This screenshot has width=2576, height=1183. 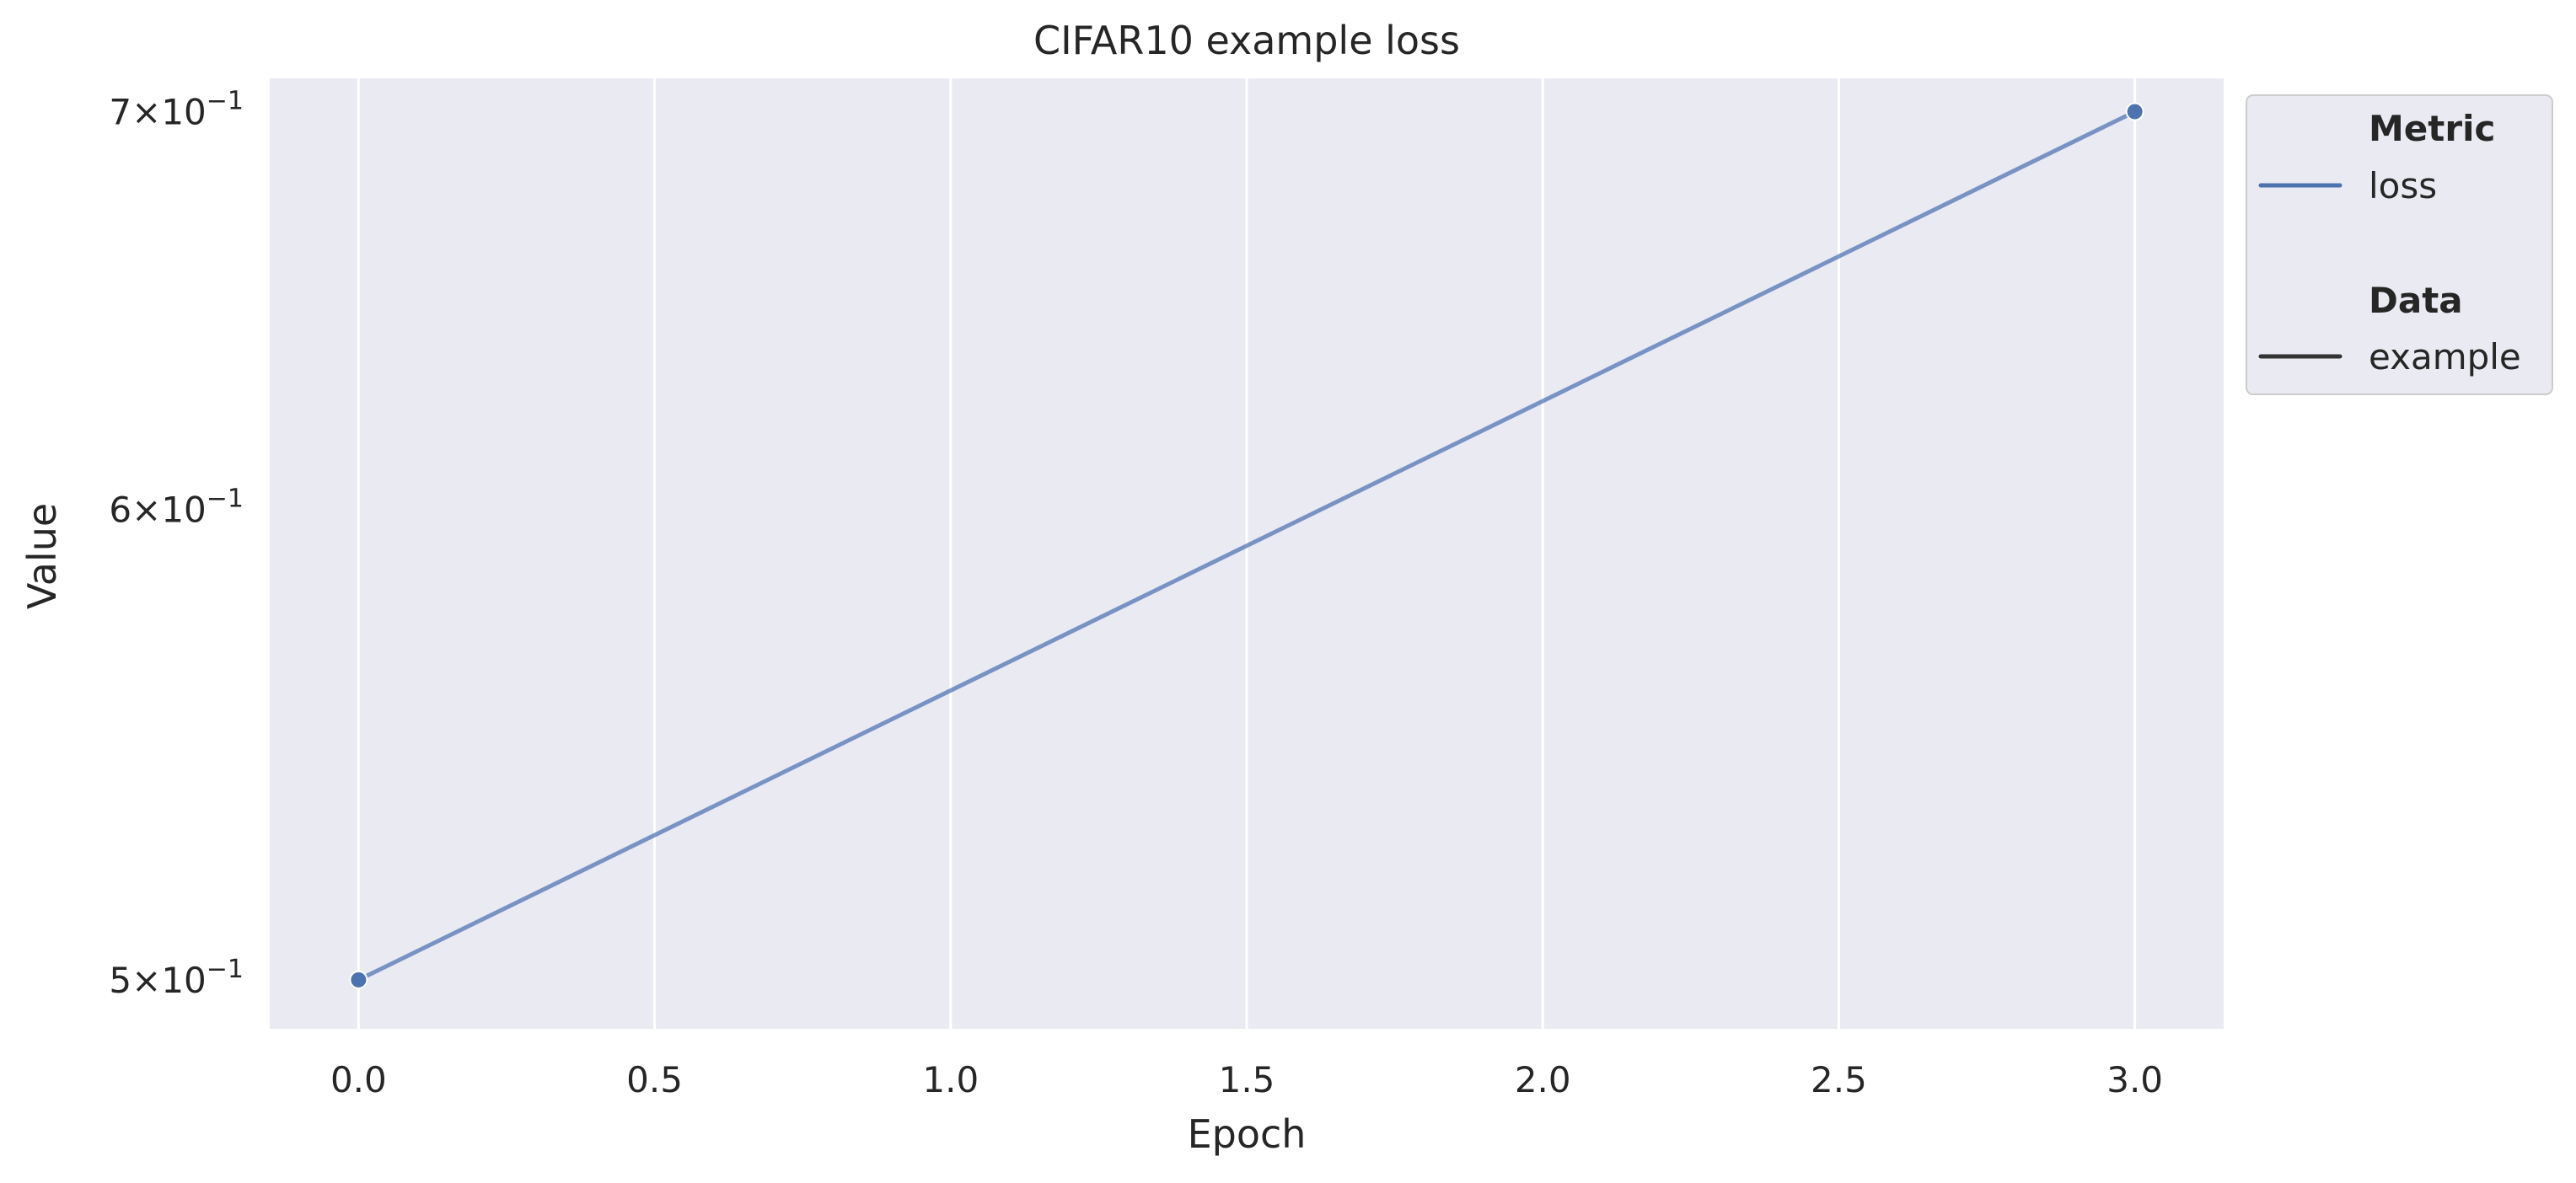 What do you see at coordinates (2416, 300) in the screenshot?
I see `legend-heading-data: Data` at bounding box center [2416, 300].